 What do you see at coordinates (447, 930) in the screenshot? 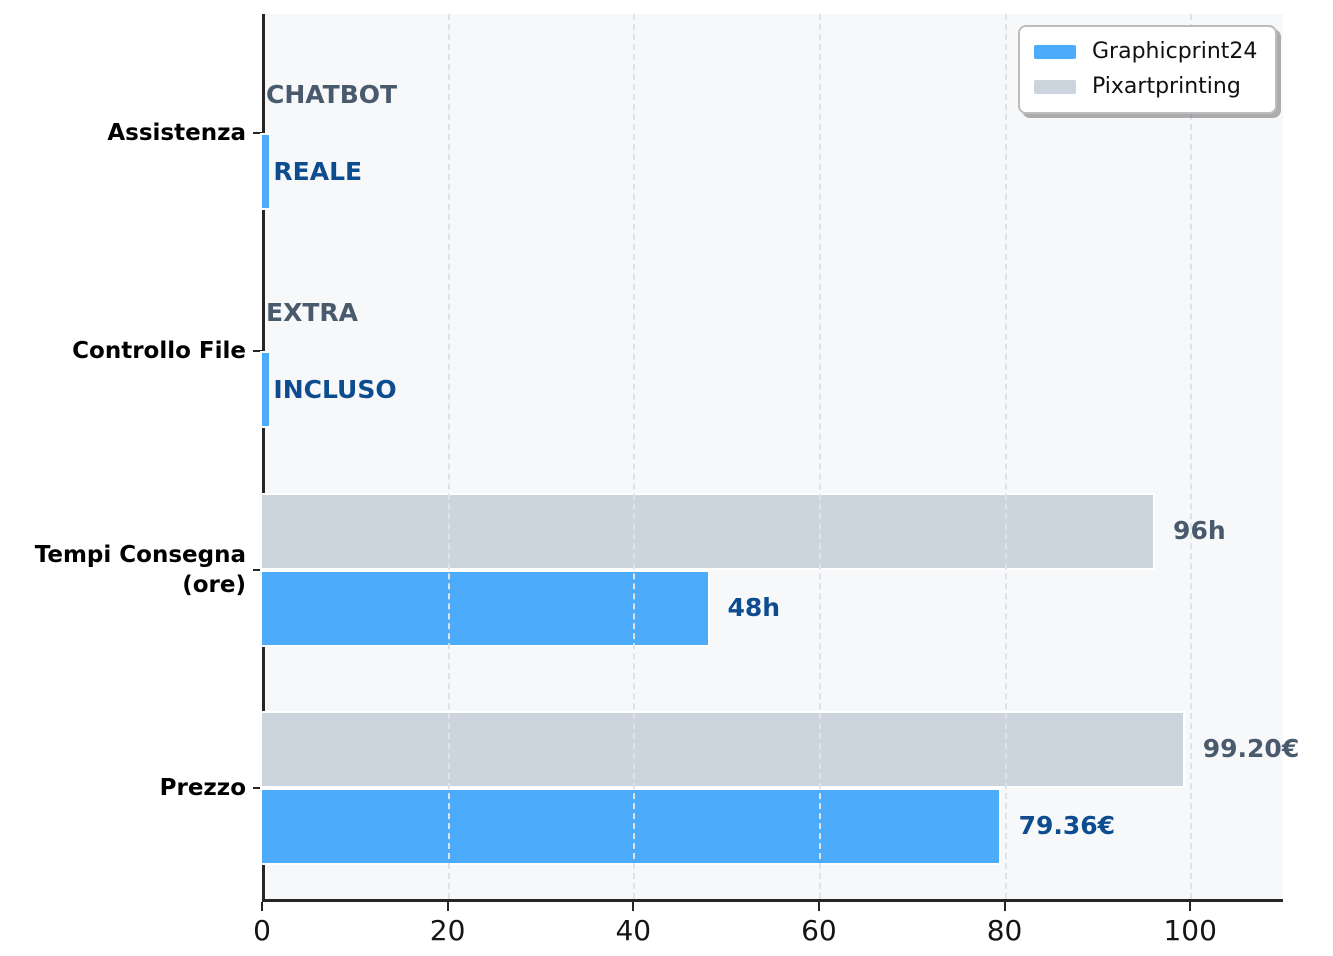
I see `x-tick-label: 20` at bounding box center [447, 930].